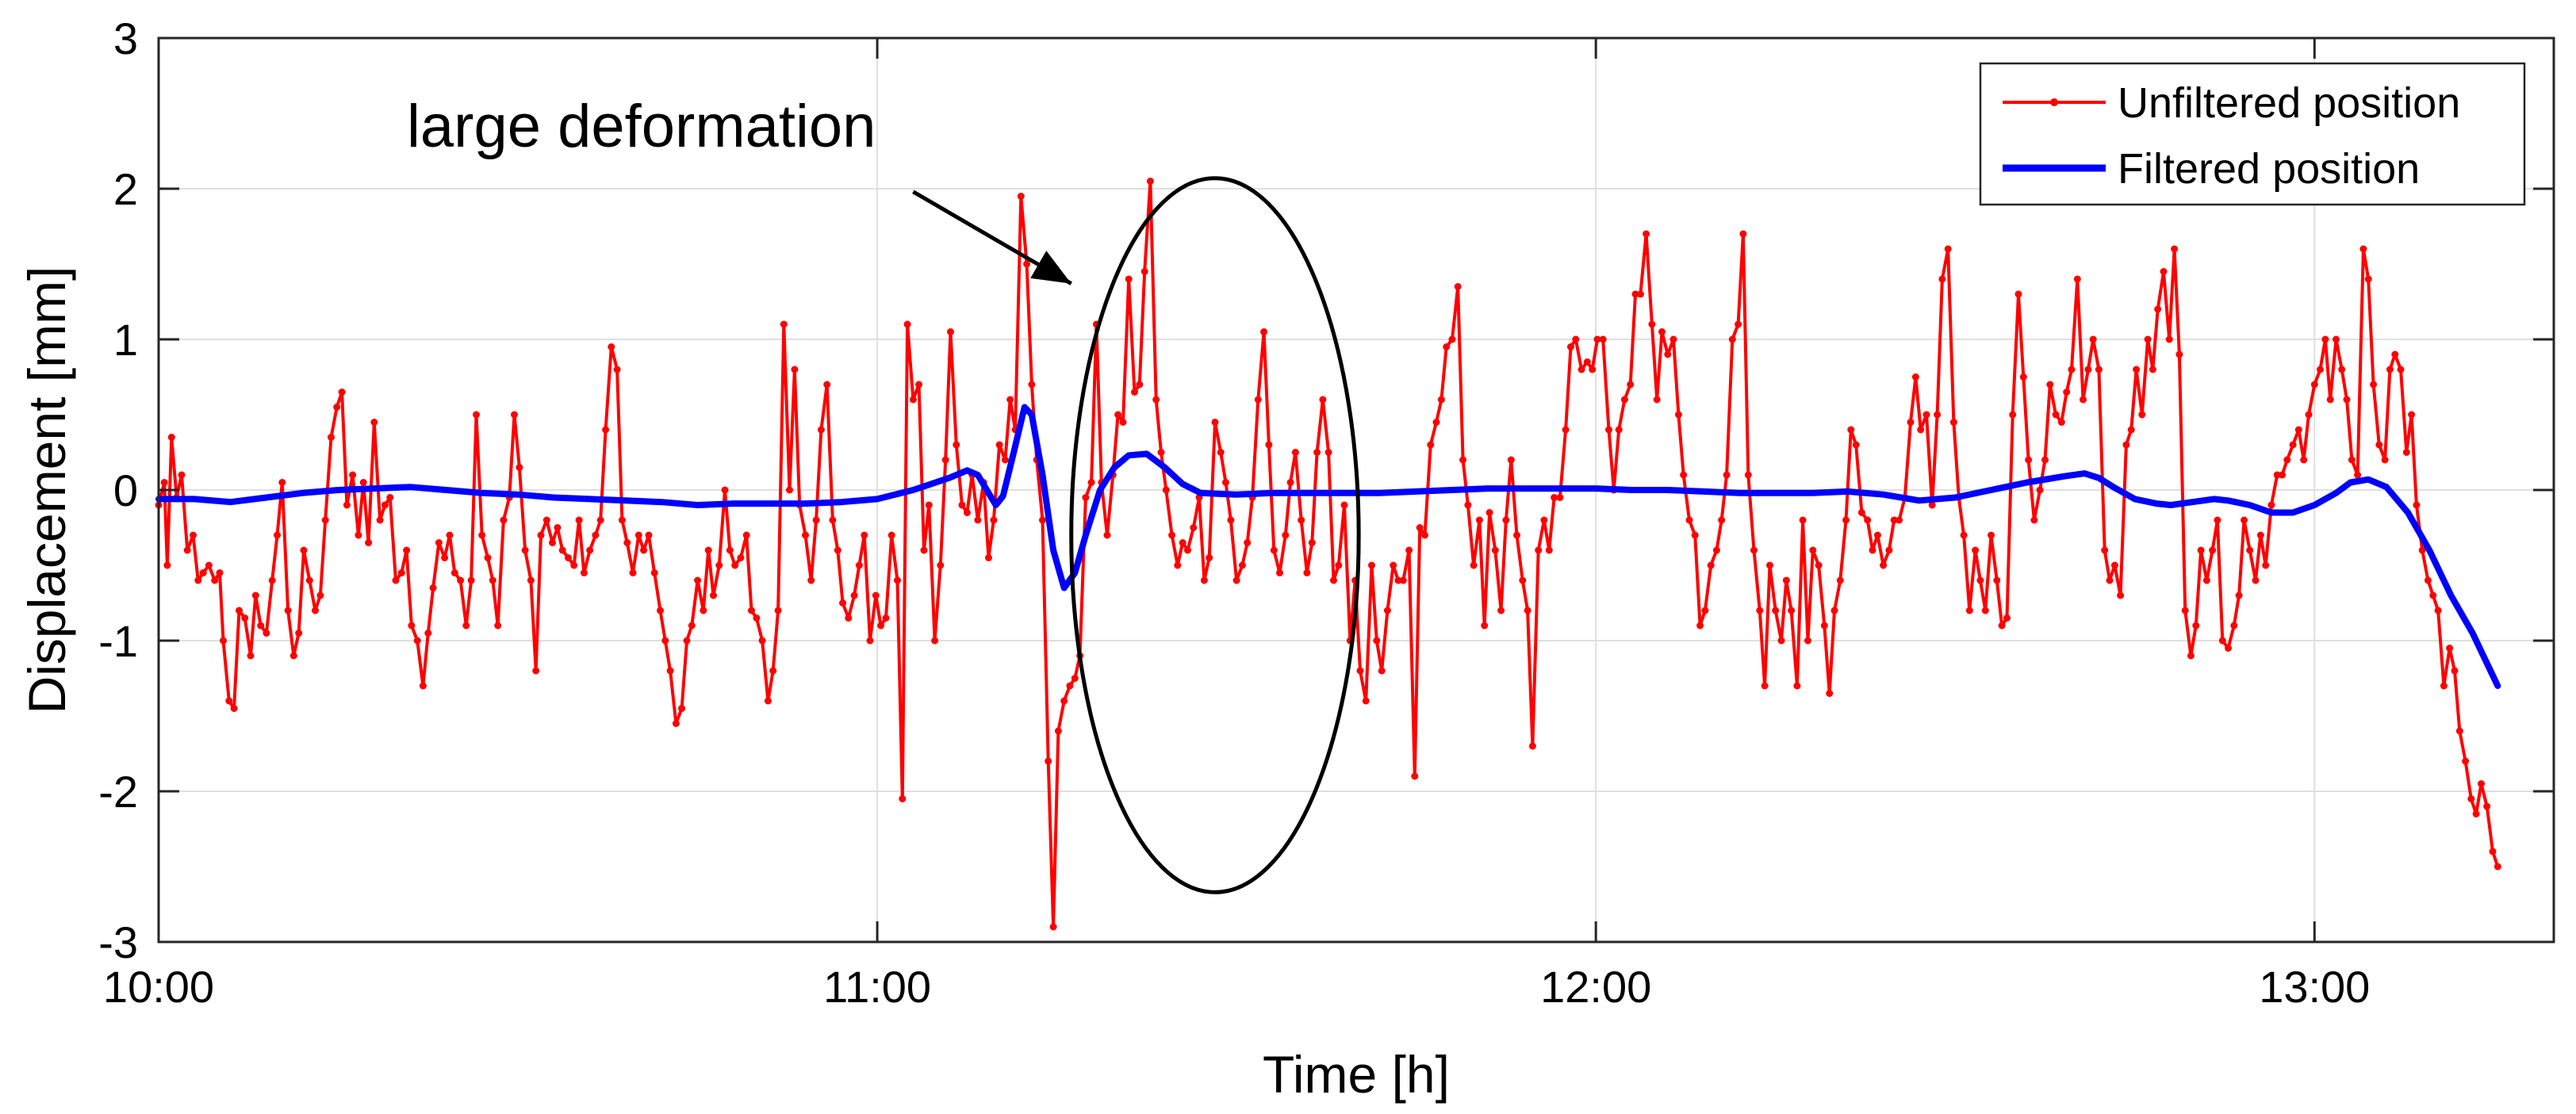 The height and width of the screenshot is (1114, 2576). What do you see at coordinates (126, 490) in the screenshot?
I see `y-tick-label: 0` at bounding box center [126, 490].